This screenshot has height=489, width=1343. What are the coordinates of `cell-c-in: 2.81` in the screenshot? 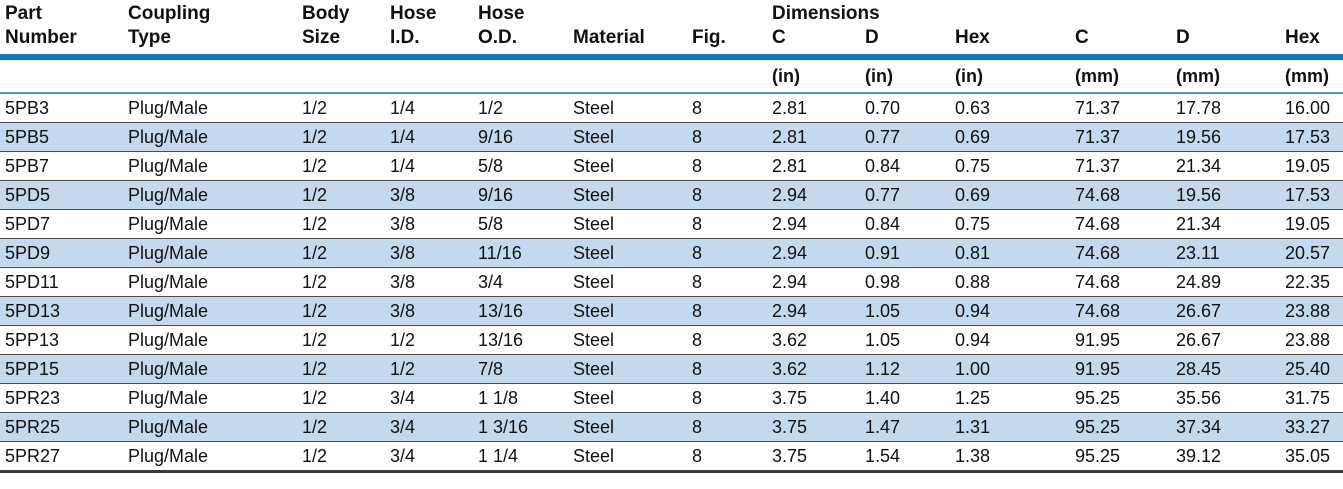 It's located at (790, 165).